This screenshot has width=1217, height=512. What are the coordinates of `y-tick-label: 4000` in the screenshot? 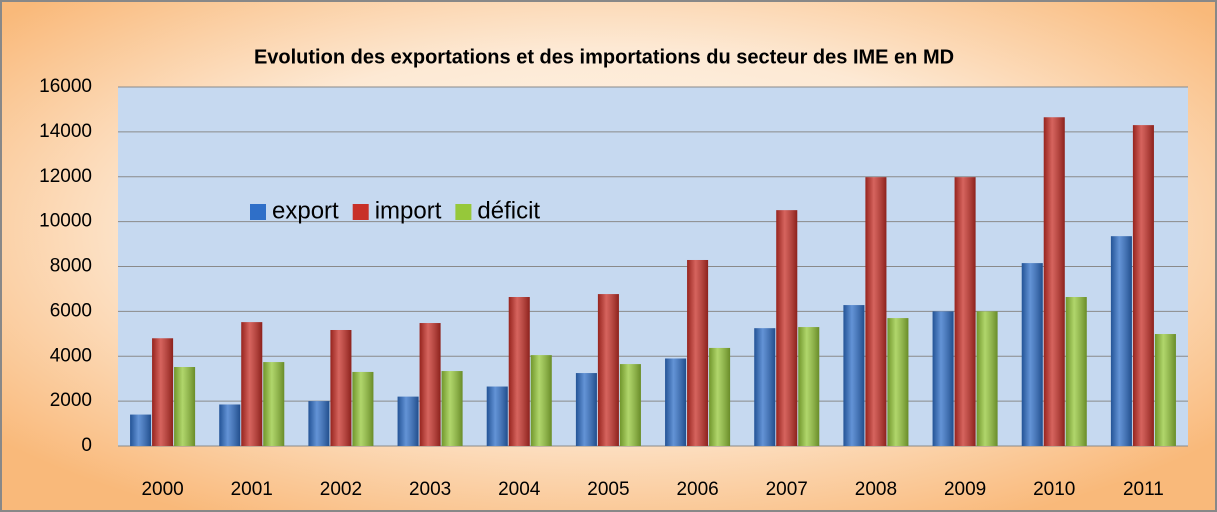 It's located at (71, 355).